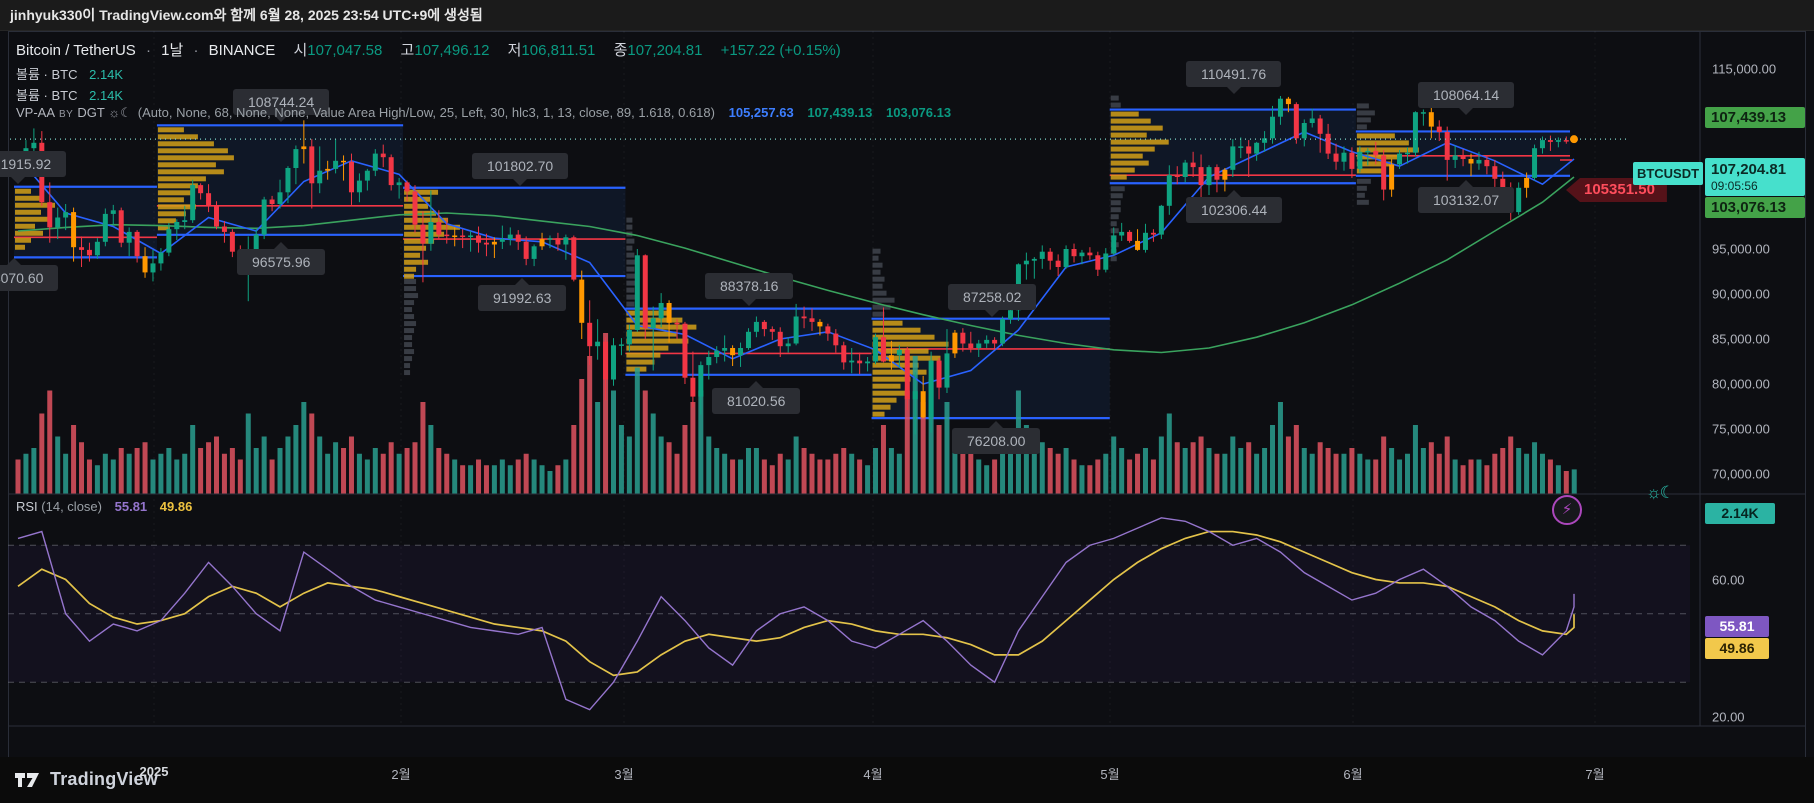 This screenshot has width=1814, height=803. I want to click on exchange: BINANCE, so click(242, 50).